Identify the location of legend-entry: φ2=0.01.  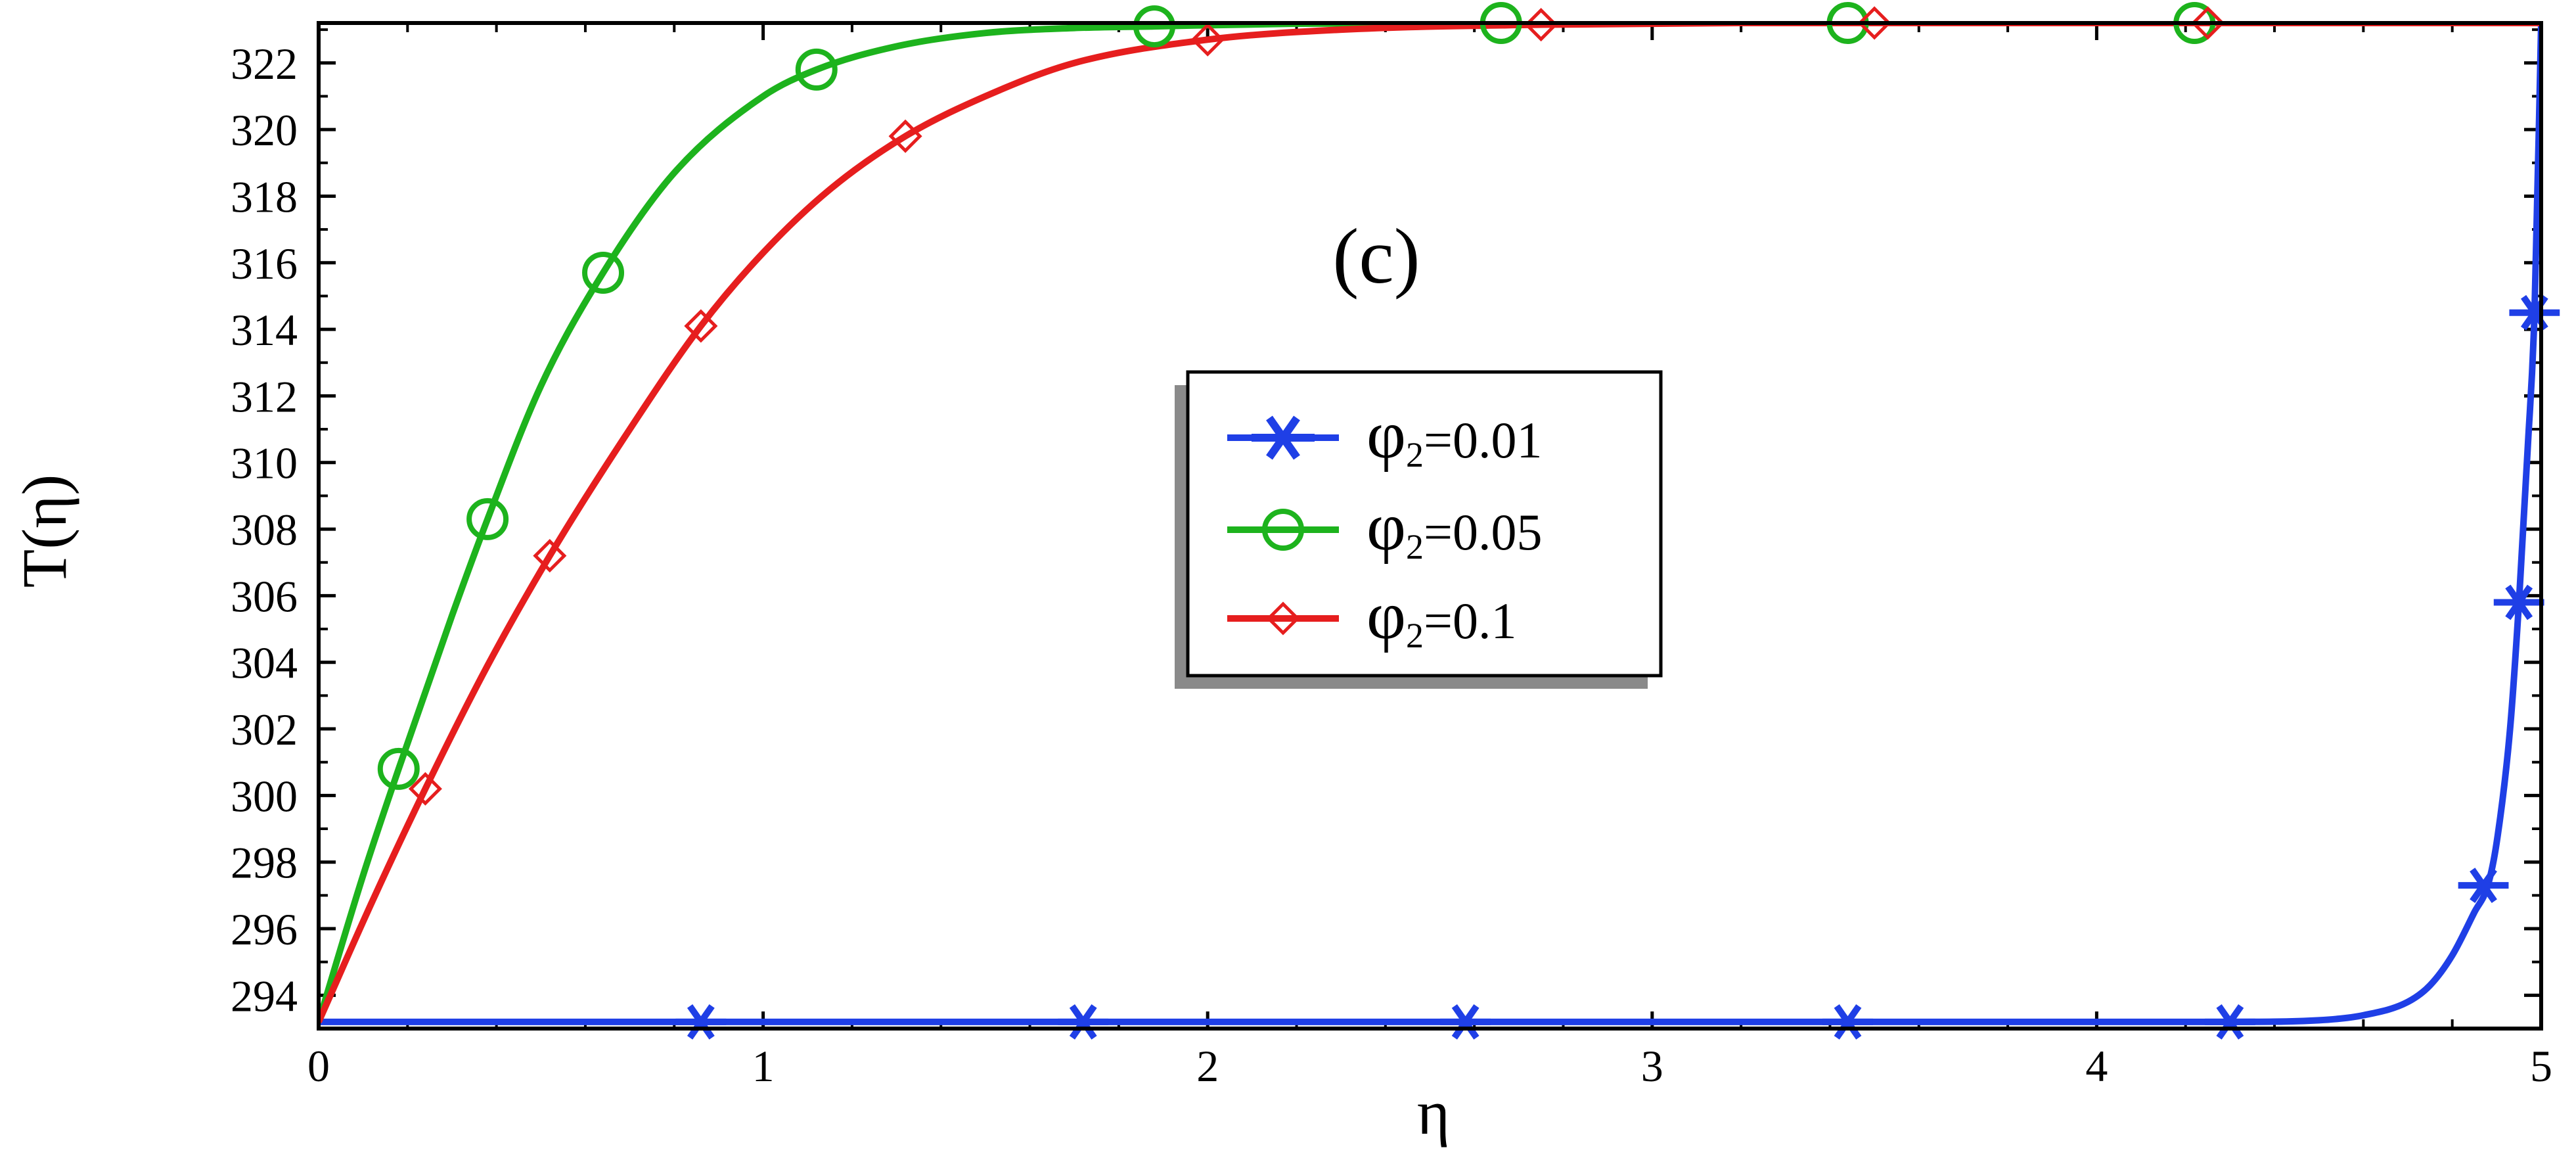
(1385, 436).